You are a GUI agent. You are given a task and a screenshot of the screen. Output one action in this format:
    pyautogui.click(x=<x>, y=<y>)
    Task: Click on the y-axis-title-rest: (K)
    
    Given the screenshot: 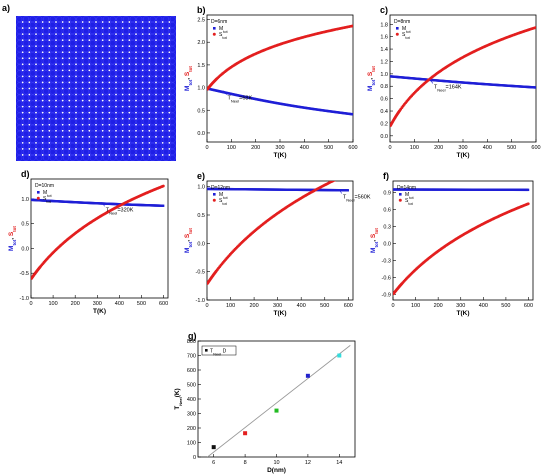 What is the action you would take?
    pyautogui.click(x=177, y=392)
    